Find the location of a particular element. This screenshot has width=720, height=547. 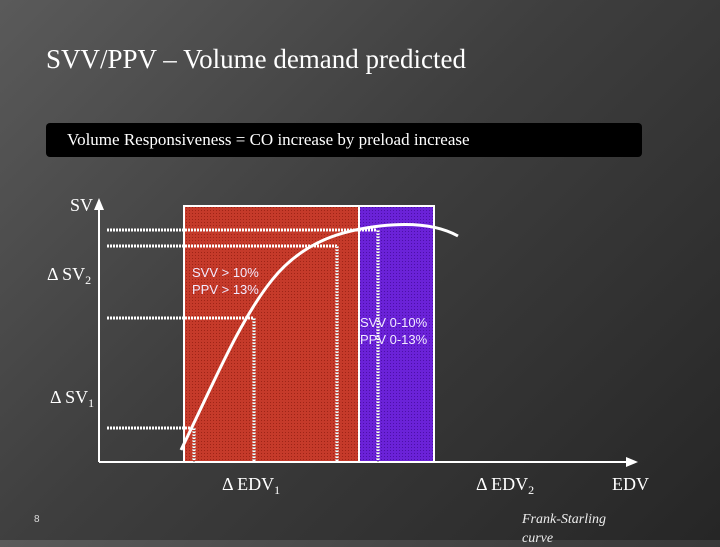

y-axis-arrow is located at coordinates (99, 204).